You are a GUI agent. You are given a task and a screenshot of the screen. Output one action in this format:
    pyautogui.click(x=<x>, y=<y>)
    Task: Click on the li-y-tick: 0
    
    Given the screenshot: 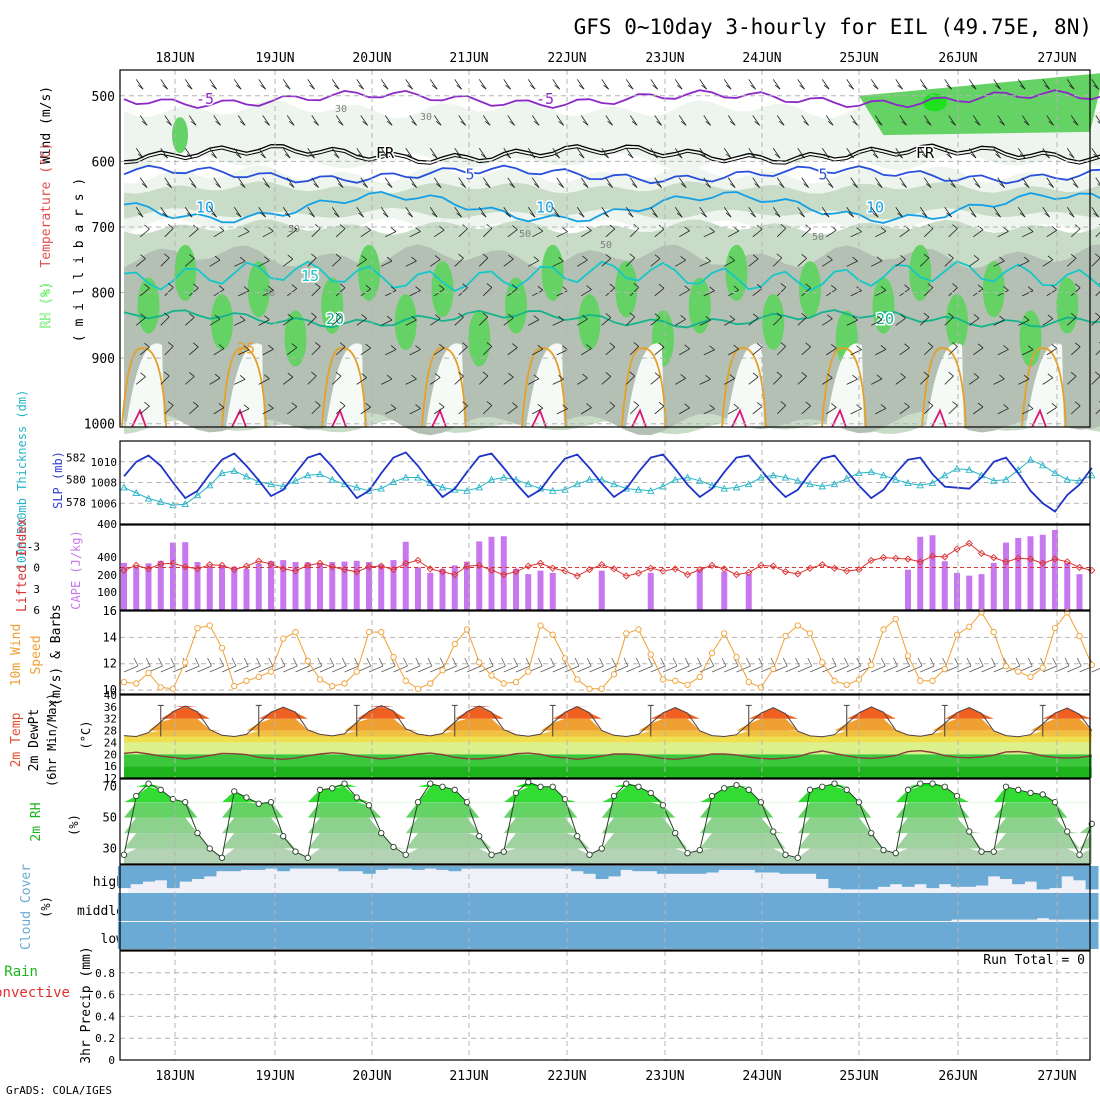 What is the action you would take?
    pyautogui.click(x=36, y=568)
    